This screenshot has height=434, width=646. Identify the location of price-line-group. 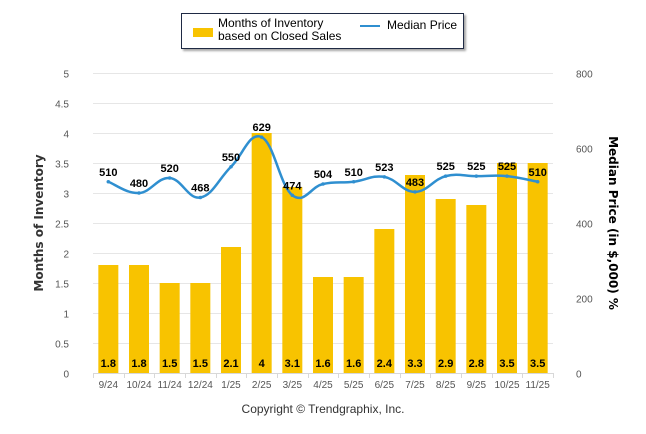
(323, 167).